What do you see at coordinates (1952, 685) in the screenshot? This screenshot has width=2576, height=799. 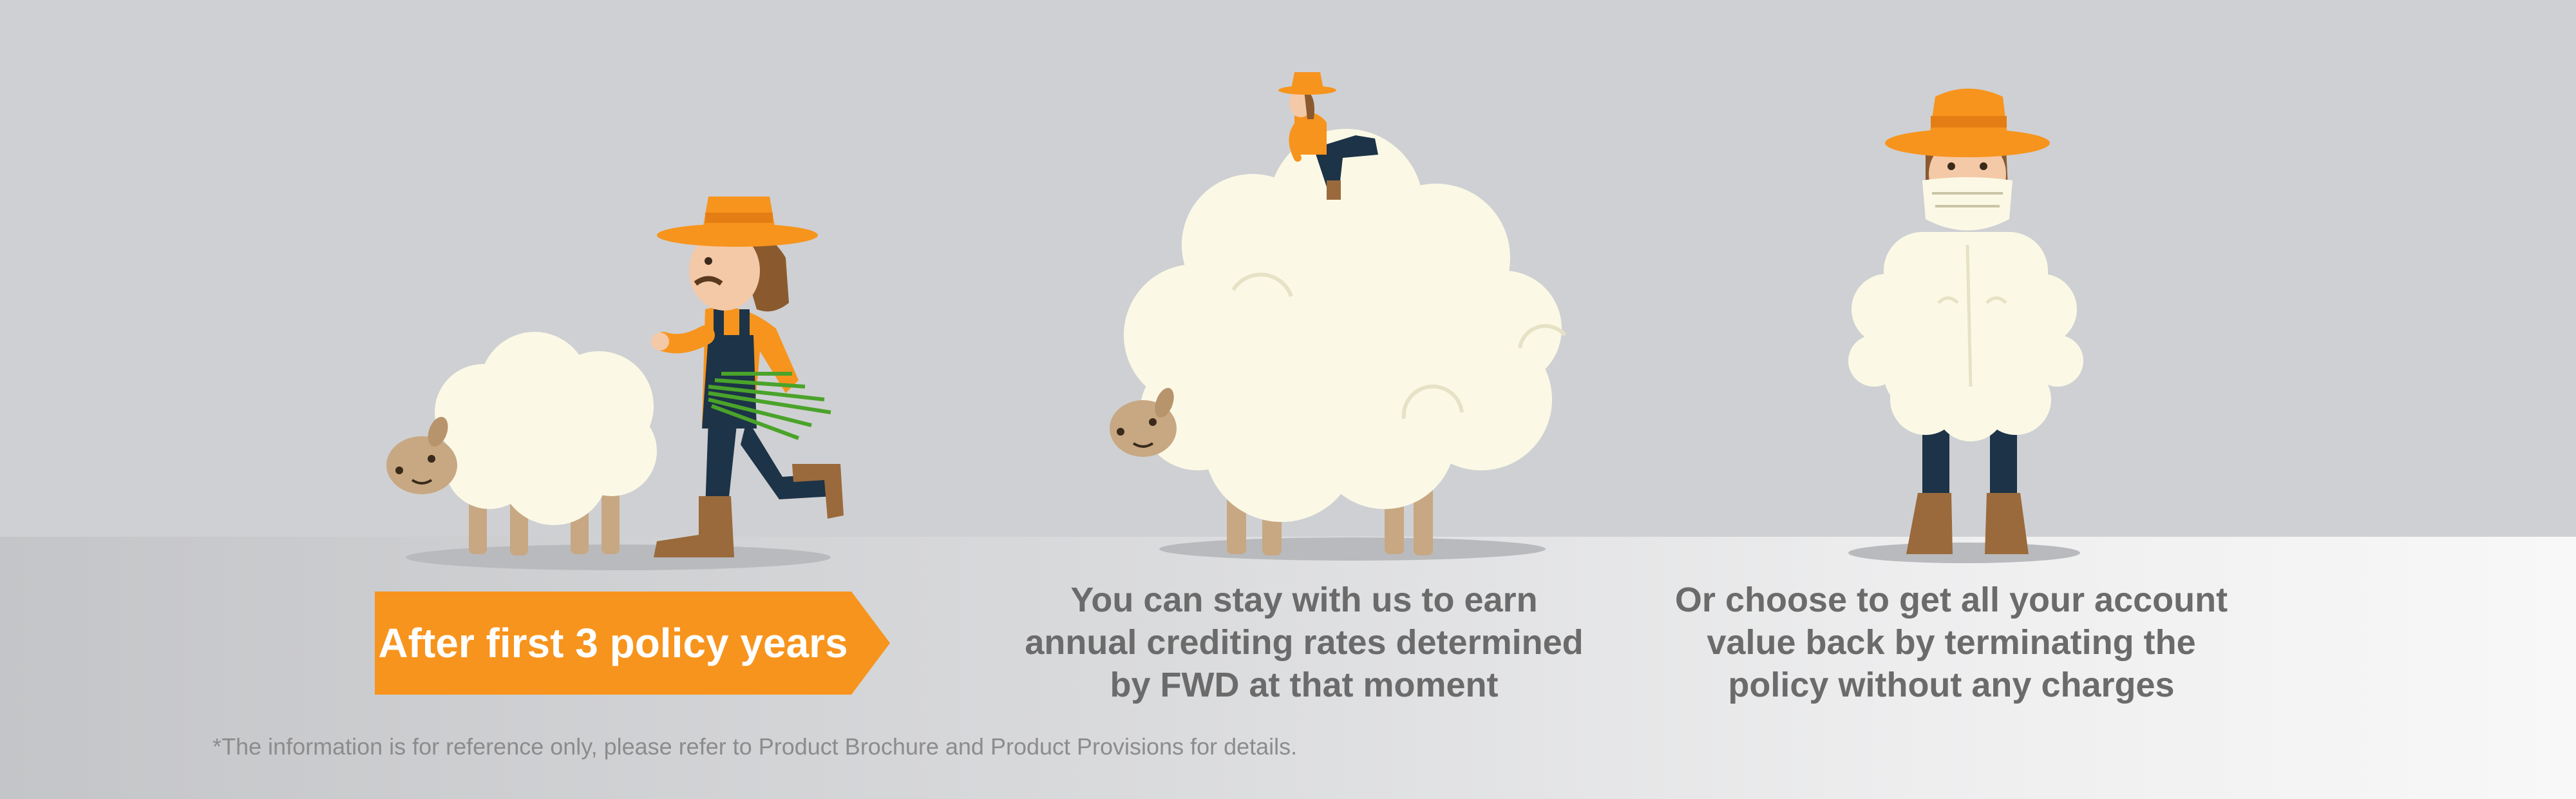 I see `terminate-caption-line: policy without any charges` at bounding box center [1952, 685].